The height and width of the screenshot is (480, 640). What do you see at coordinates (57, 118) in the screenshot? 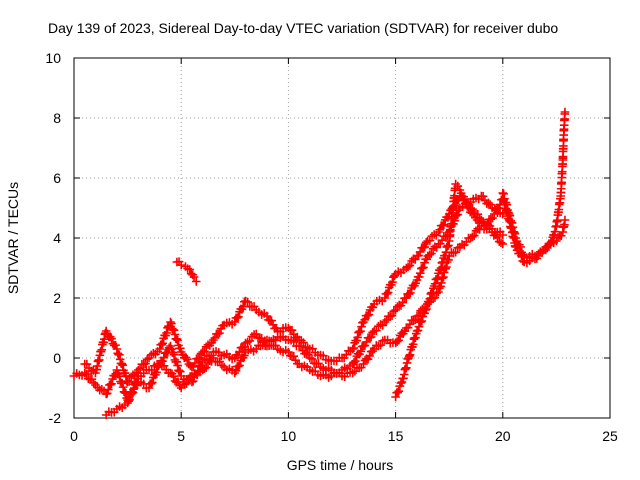
I see `y-tick-label: 8` at bounding box center [57, 118].